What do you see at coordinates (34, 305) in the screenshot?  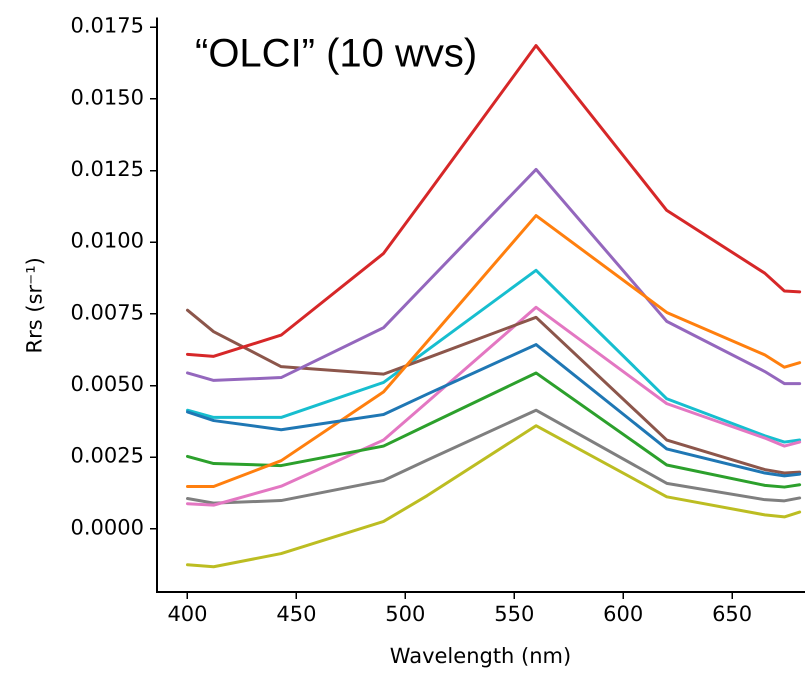 I see `y-axis-title: Rrs (sr⁻¹)` at bounding box center [34, 305].